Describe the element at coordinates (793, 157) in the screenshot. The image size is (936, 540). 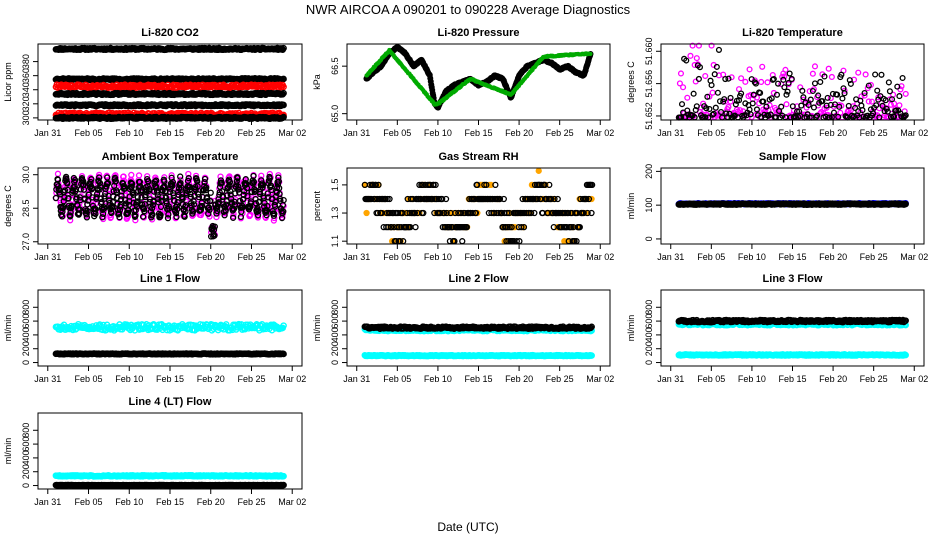
I see `panel-title: Sample Flow` at that location.